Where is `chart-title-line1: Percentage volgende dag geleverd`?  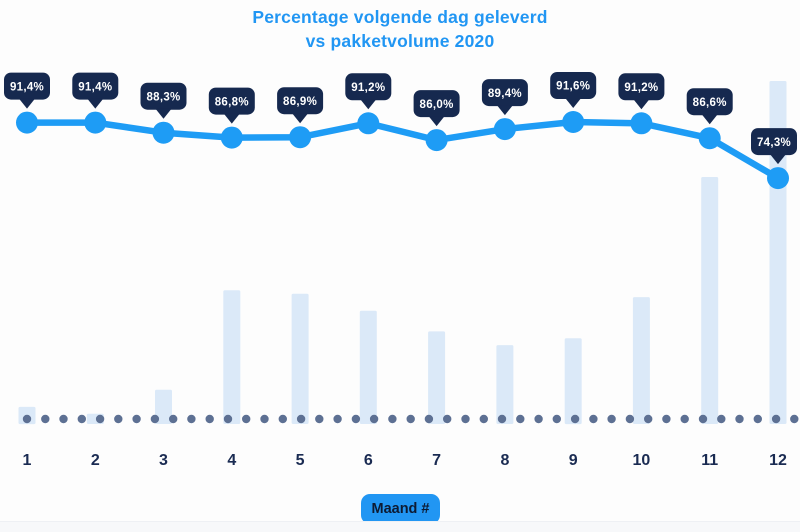
chart-title-line1: Percentage volgende dag geleverd is located at coordinates (400, 17).